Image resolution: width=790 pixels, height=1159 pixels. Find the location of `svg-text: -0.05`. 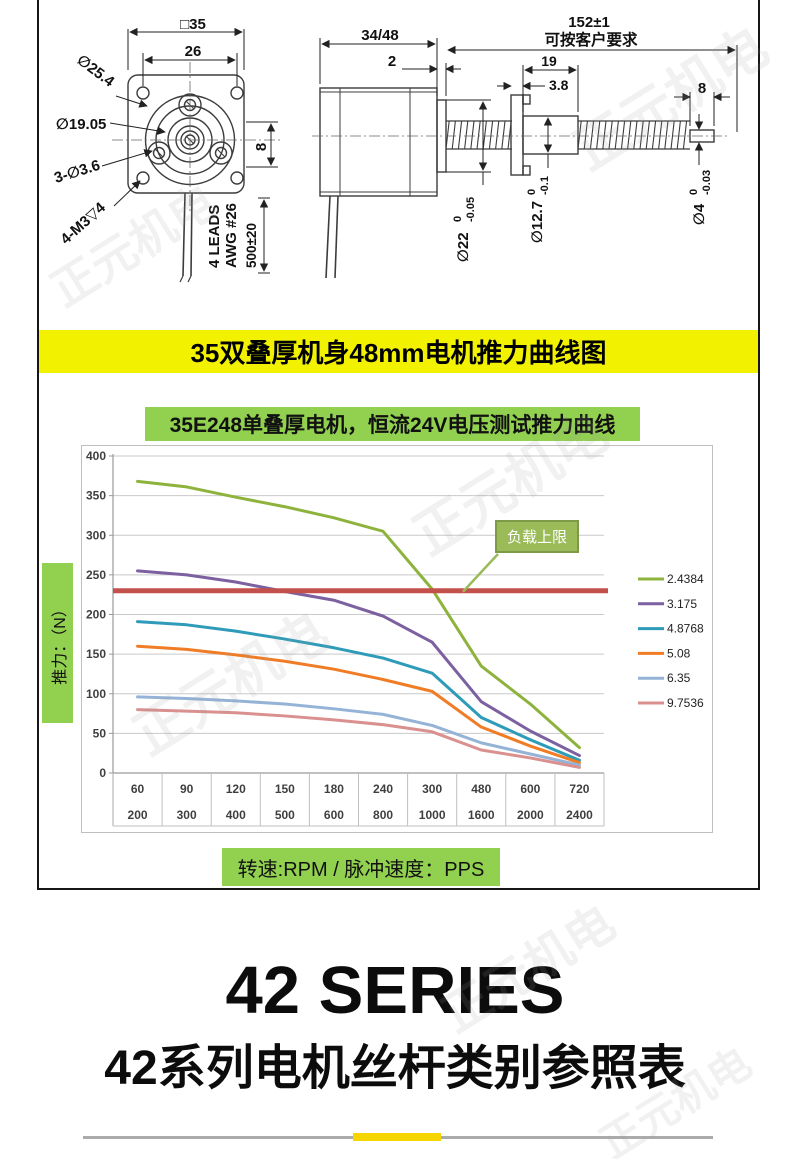

svg-text: -0.05 is located at coordinates (471, 209).